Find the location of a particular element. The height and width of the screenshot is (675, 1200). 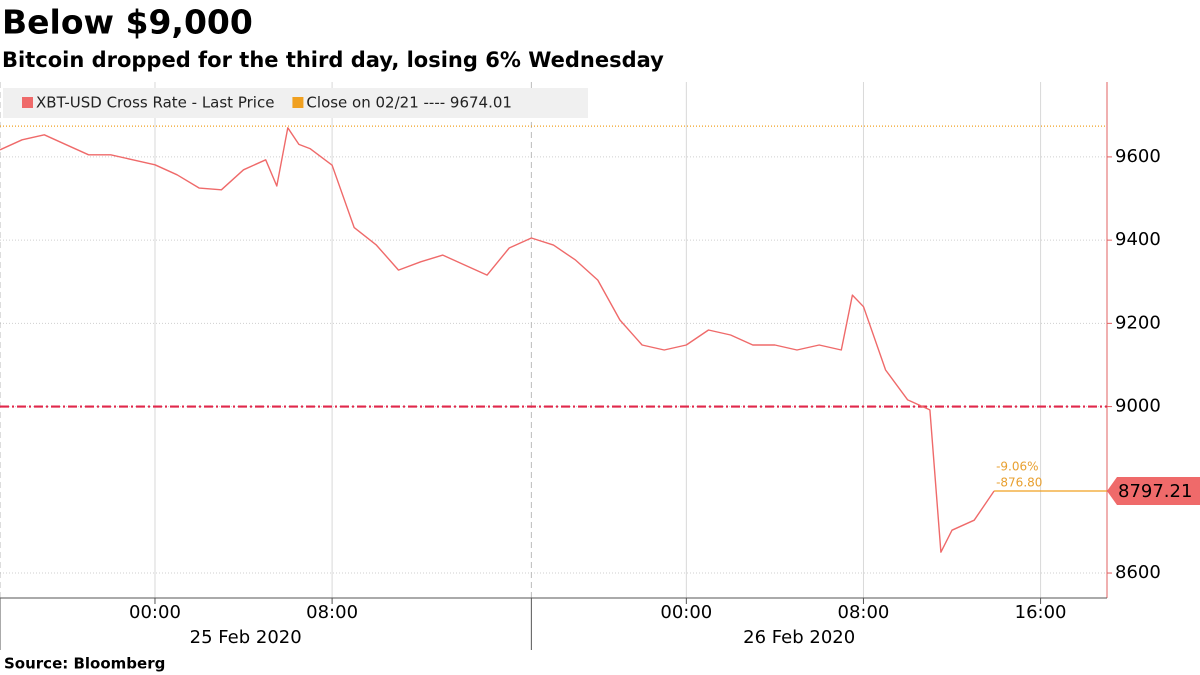

legend-label: Close on 02/21 ---- 9674.01 is located at coordinates (409, 103).